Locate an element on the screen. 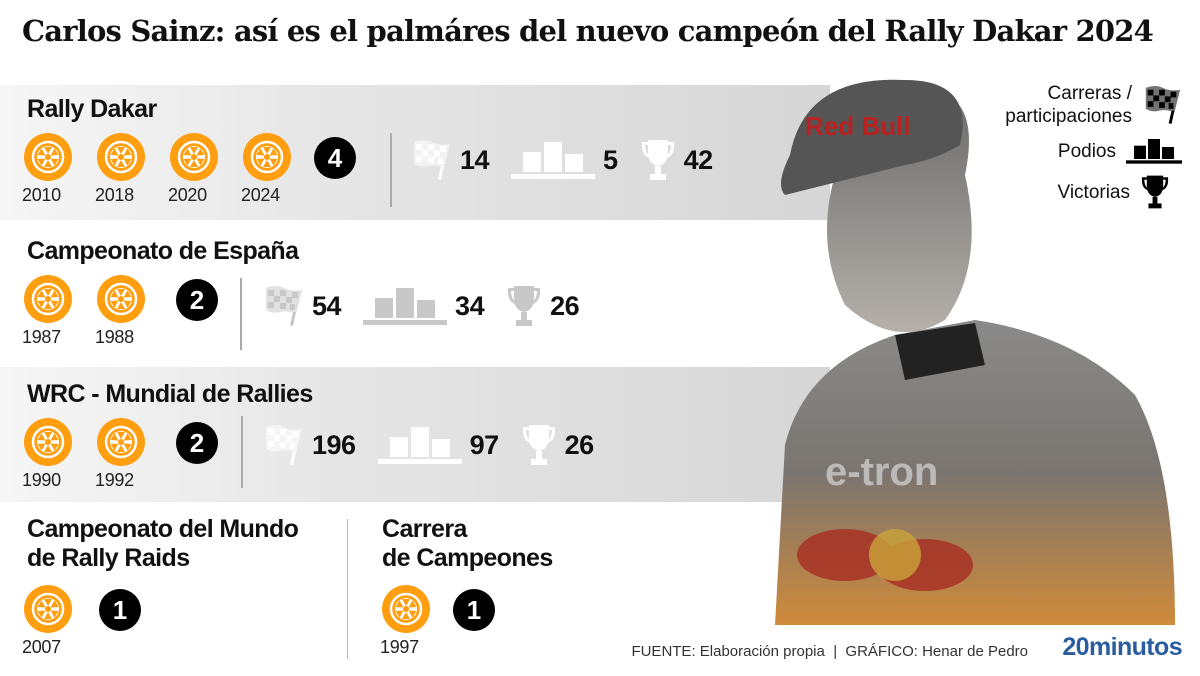 This screenshot has width=1200, height=676. year-label: 2010 is located at coordinates (41, 195).